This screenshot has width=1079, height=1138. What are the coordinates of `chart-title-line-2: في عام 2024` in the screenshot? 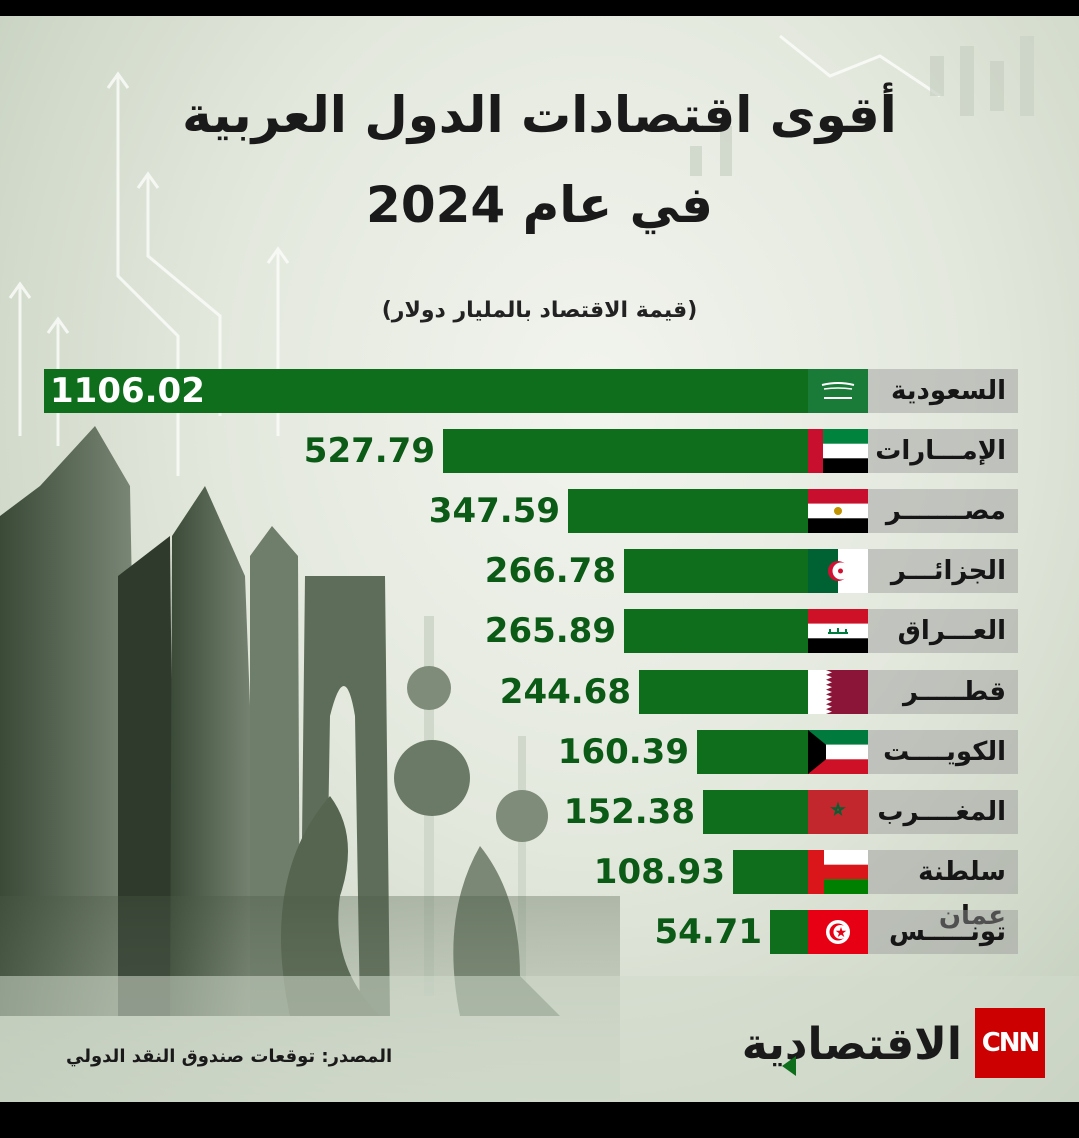 It's located at (539, 205).